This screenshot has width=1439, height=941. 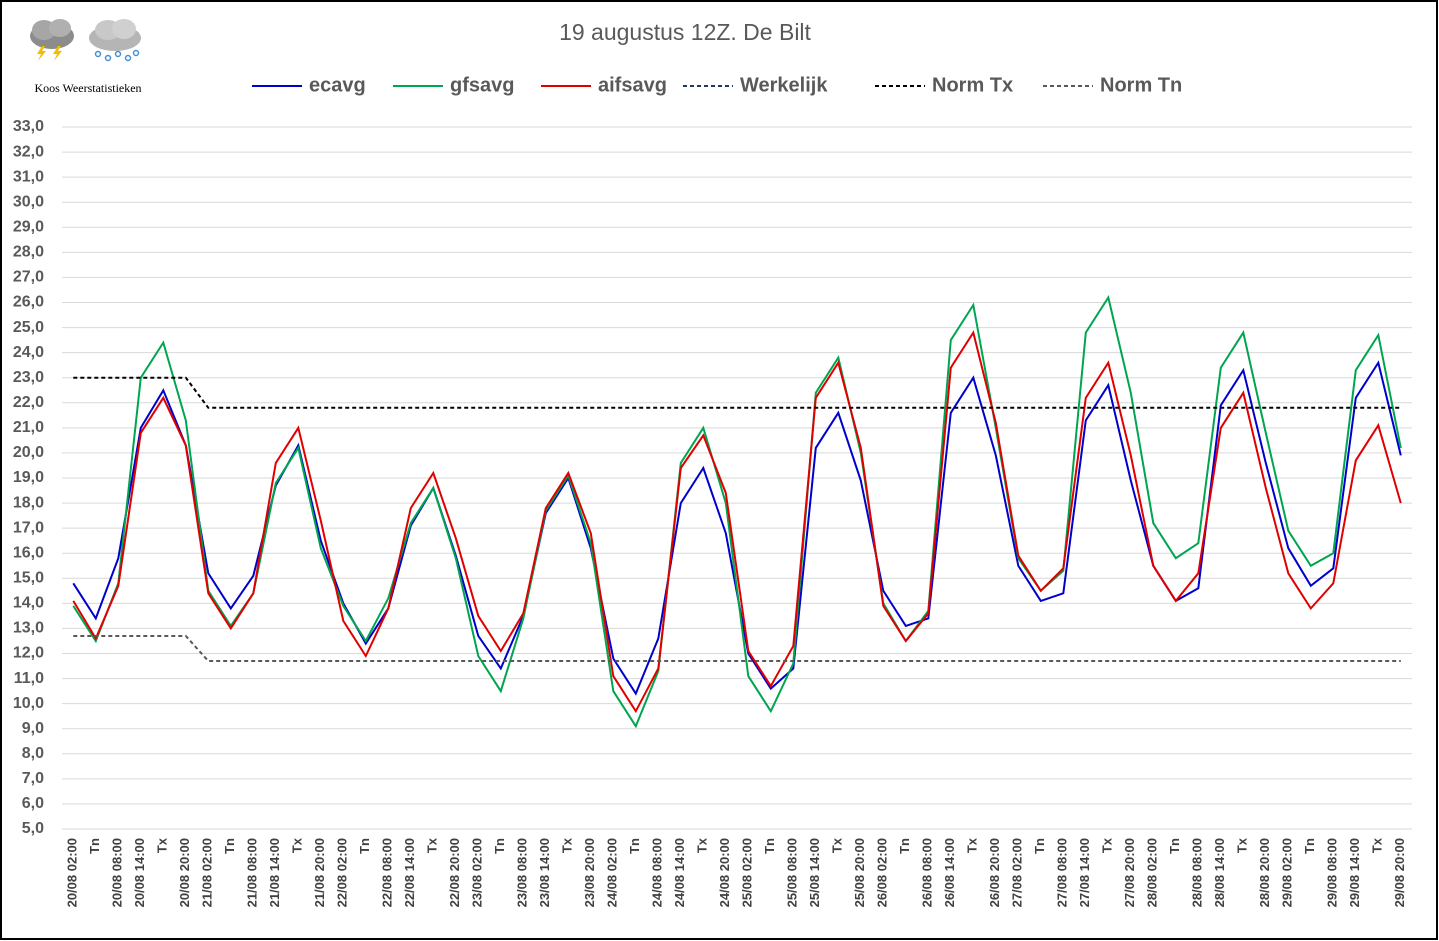 I want to click on y-tick-label: 11,0, so click(x=29, y=678).